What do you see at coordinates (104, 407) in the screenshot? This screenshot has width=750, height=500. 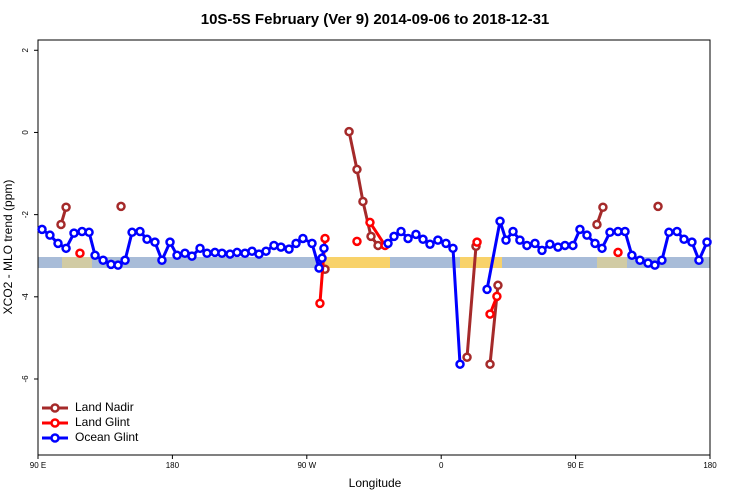 I see `legend-label: Land Nadir` at bounding box center [104, 407].